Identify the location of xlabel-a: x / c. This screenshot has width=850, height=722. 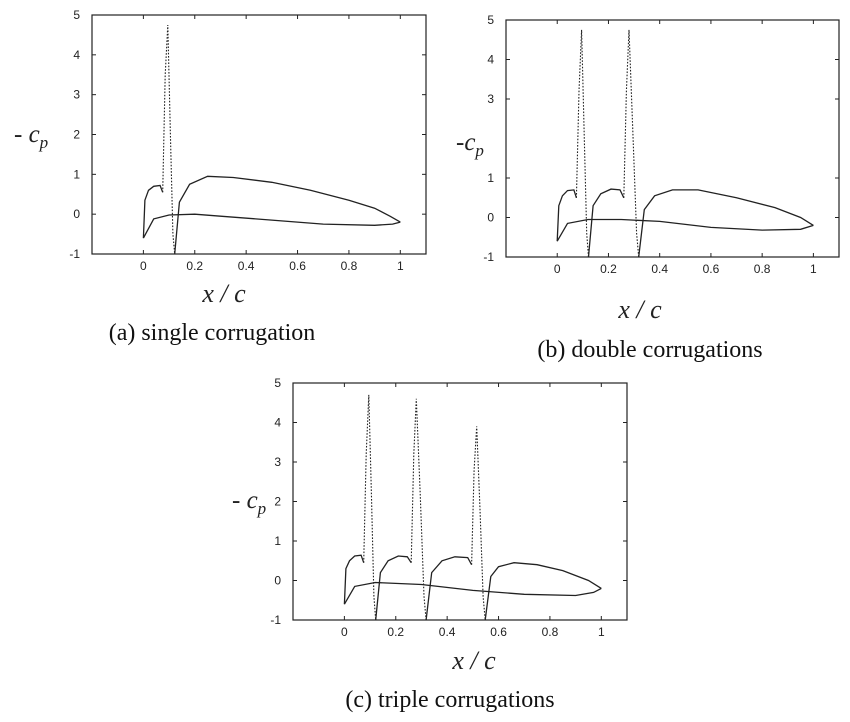
(223, 293).